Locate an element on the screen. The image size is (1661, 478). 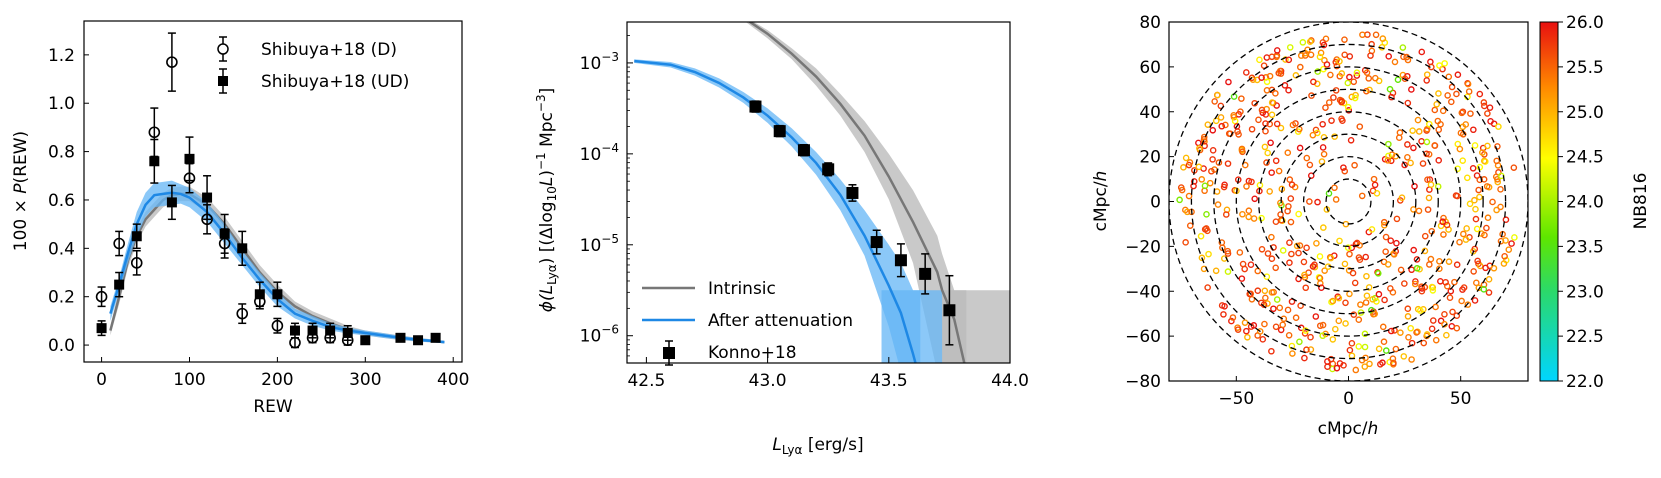
map-x-axis-label: cMpc/h is located at coordinates (1348, 429).